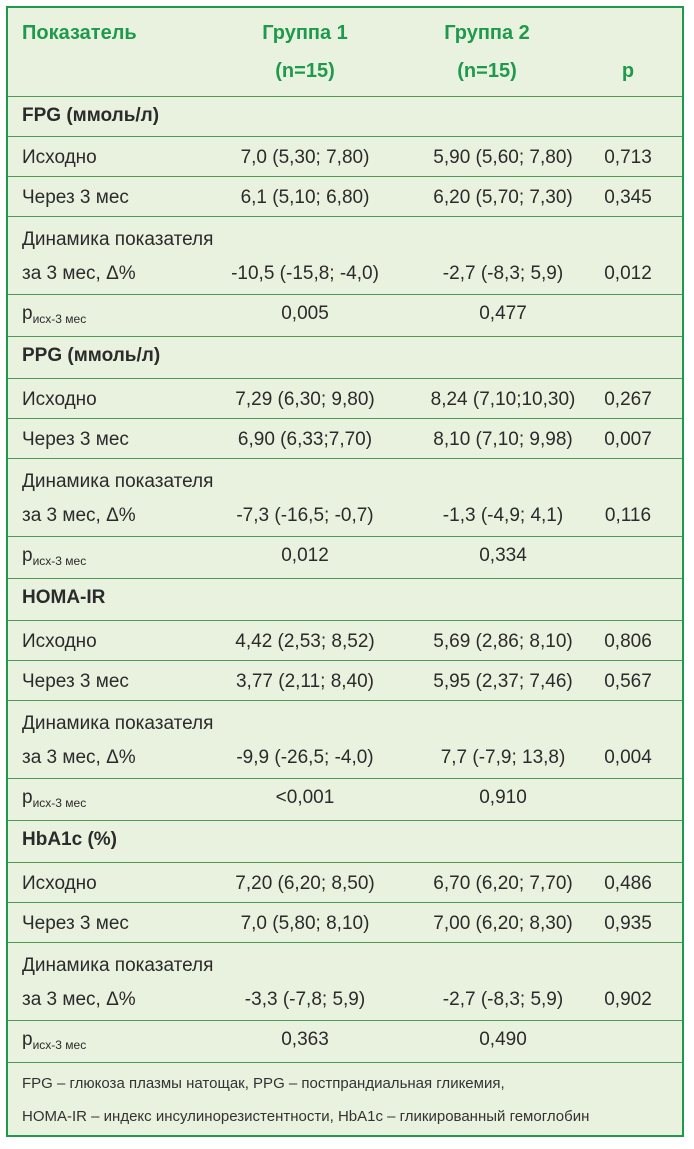 This screenshot has height=1149, width=694. Describe the element at coordinates (628, 757) in the screenshot. I see `p-value: 0,004` at that location.